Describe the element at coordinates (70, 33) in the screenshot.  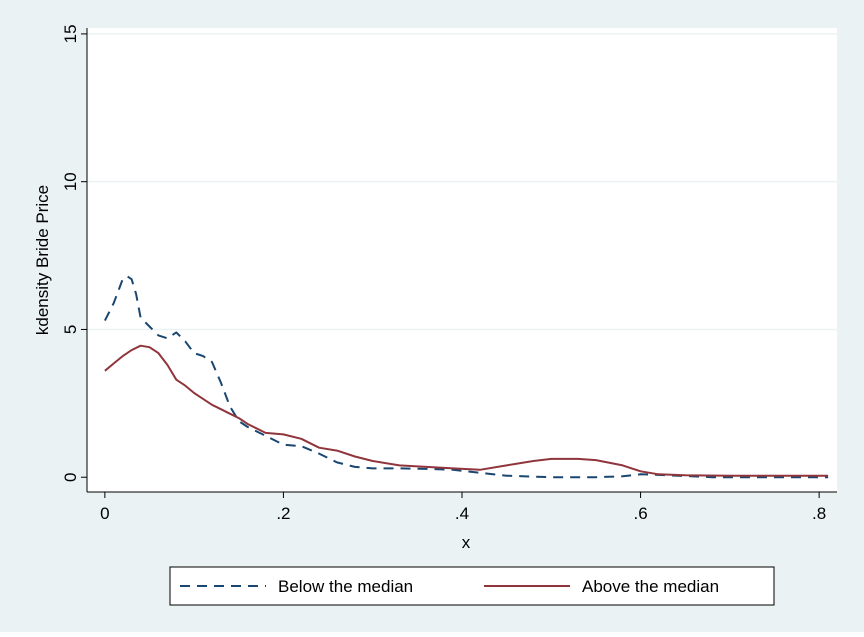
I see `y-tick-label: 15` at that location.